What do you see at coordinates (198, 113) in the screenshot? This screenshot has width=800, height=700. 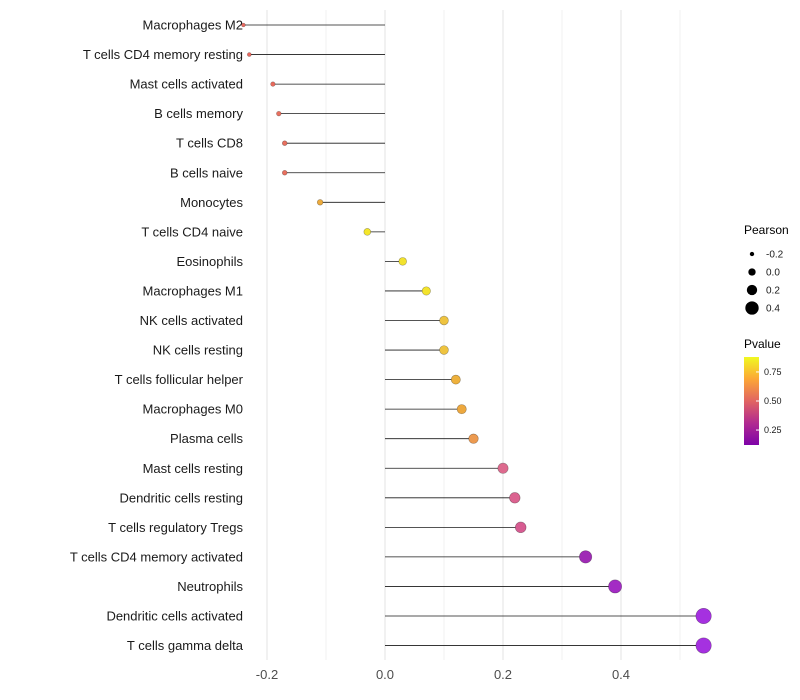 I see `y-axis-label: B cells memory` at bounding box center [198, 113].